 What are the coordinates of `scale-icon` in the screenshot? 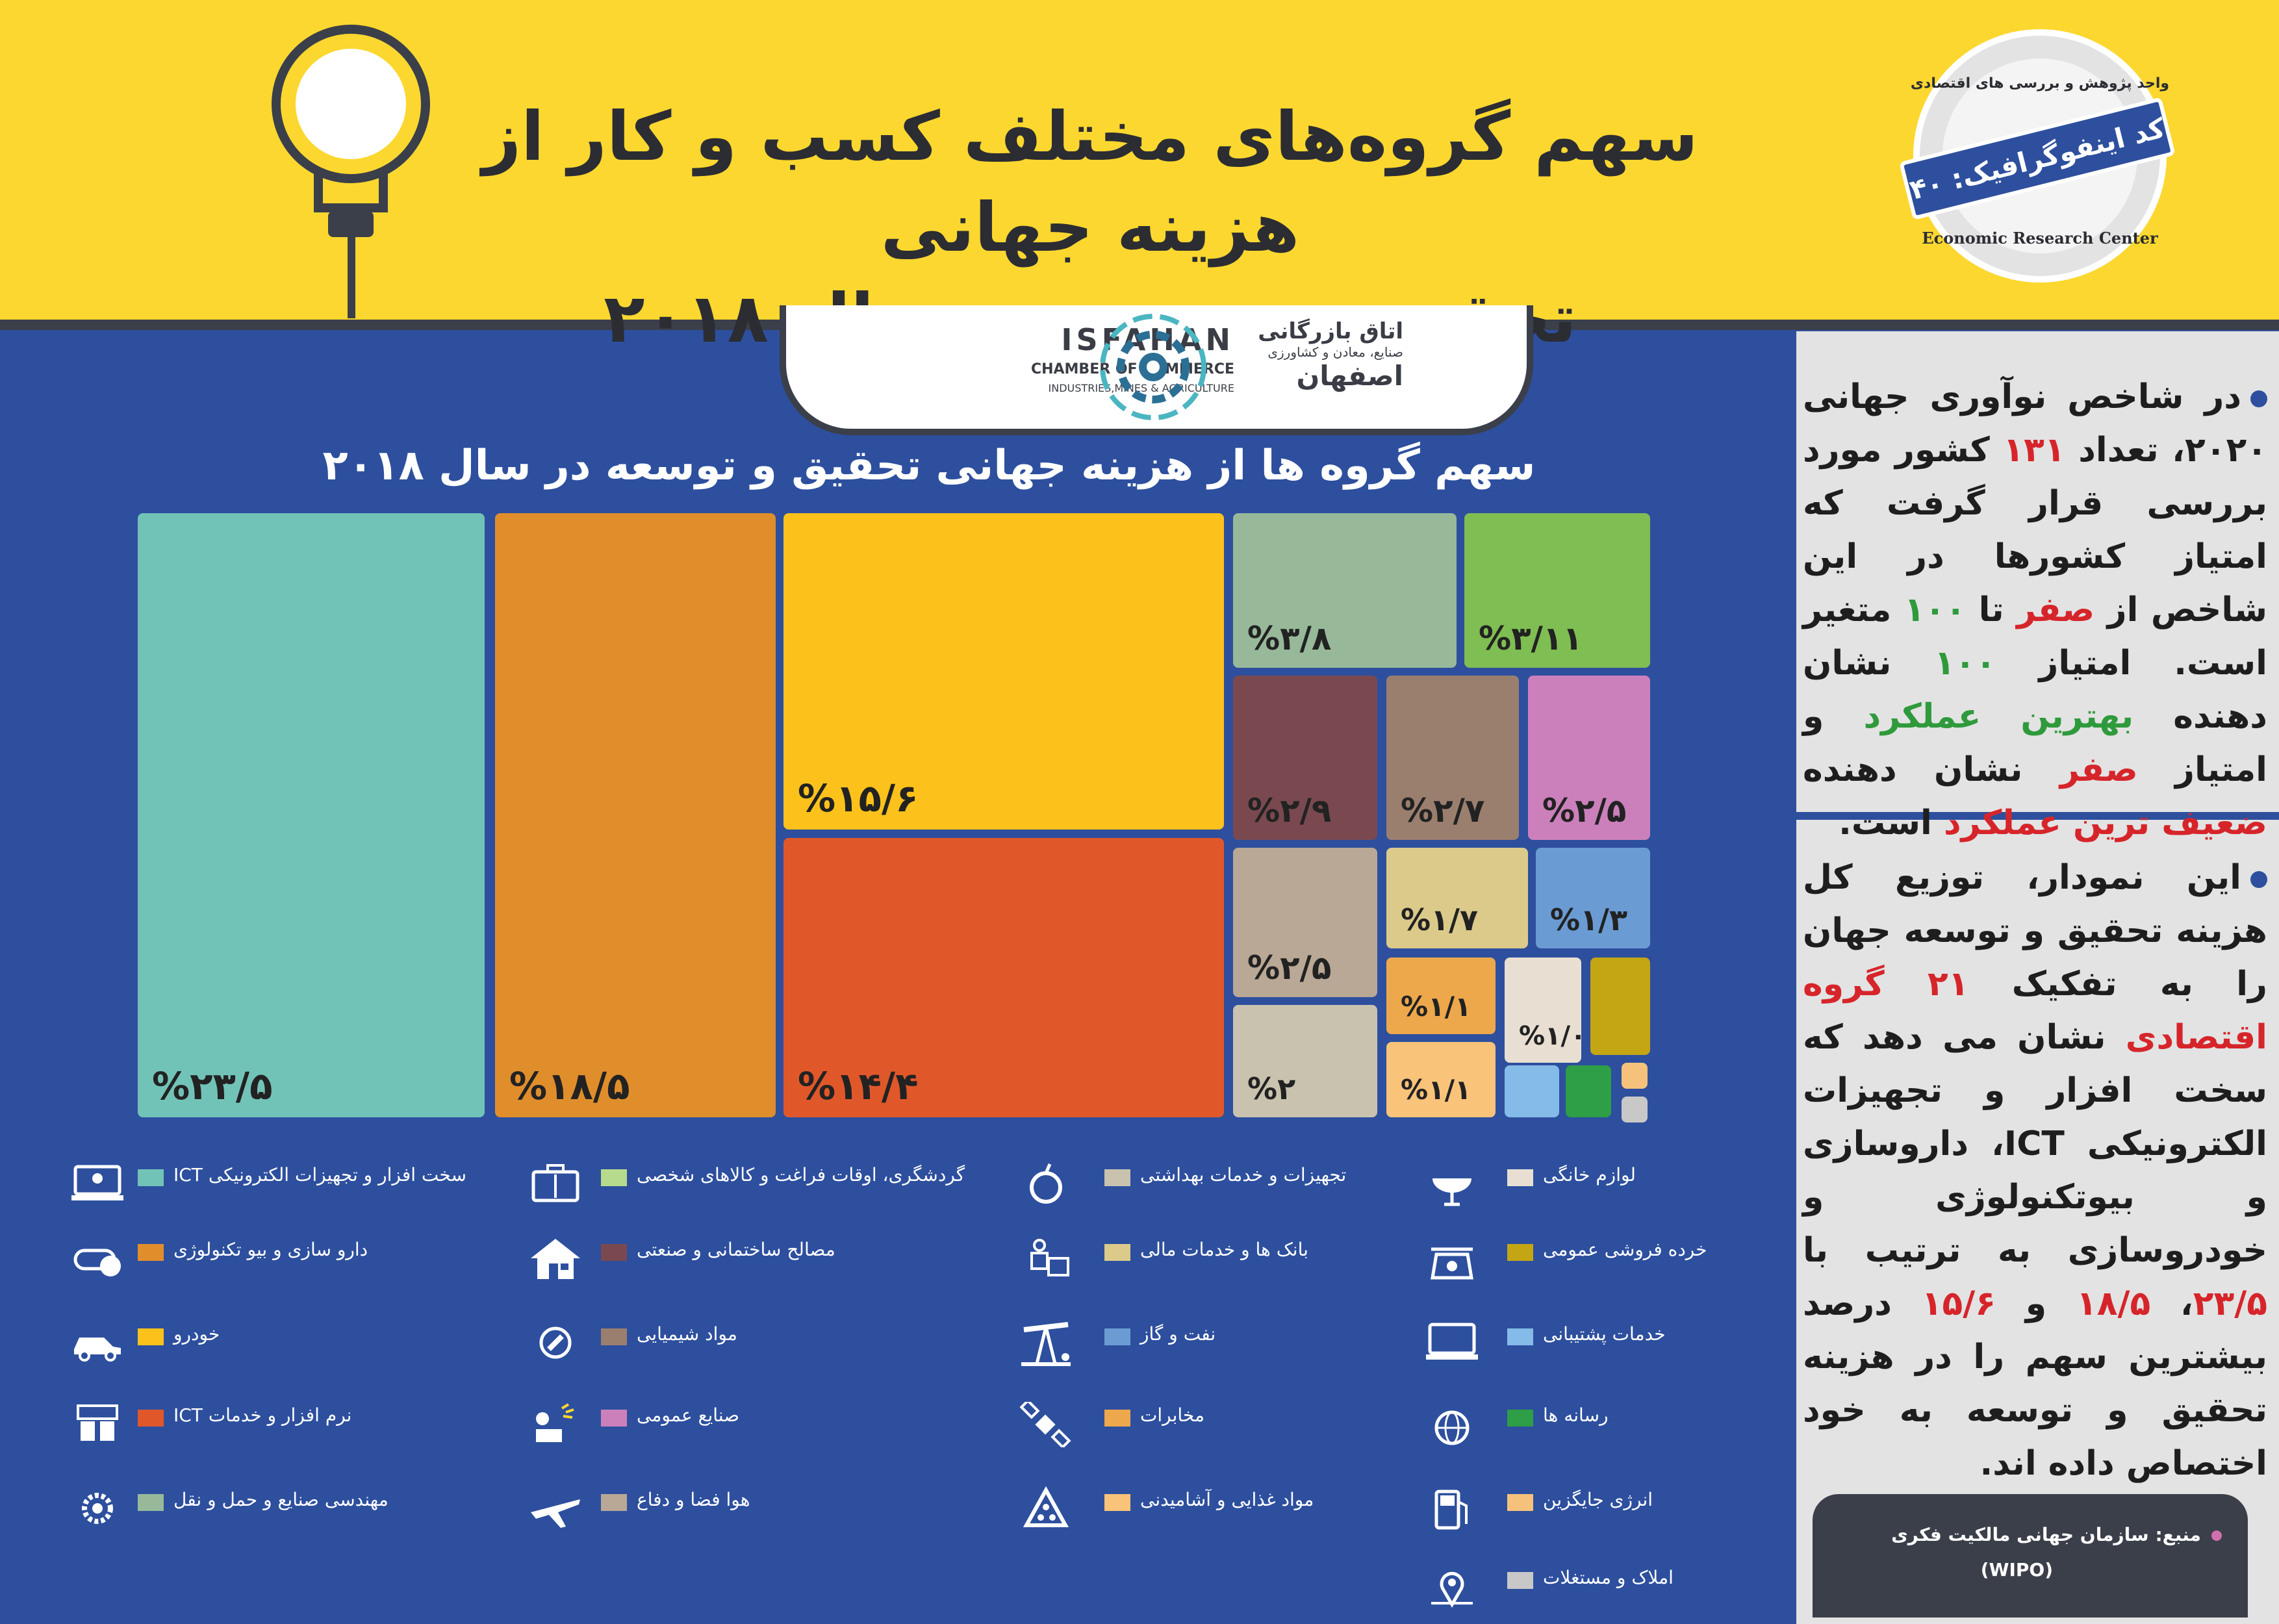 It's located at (1452, 1259).